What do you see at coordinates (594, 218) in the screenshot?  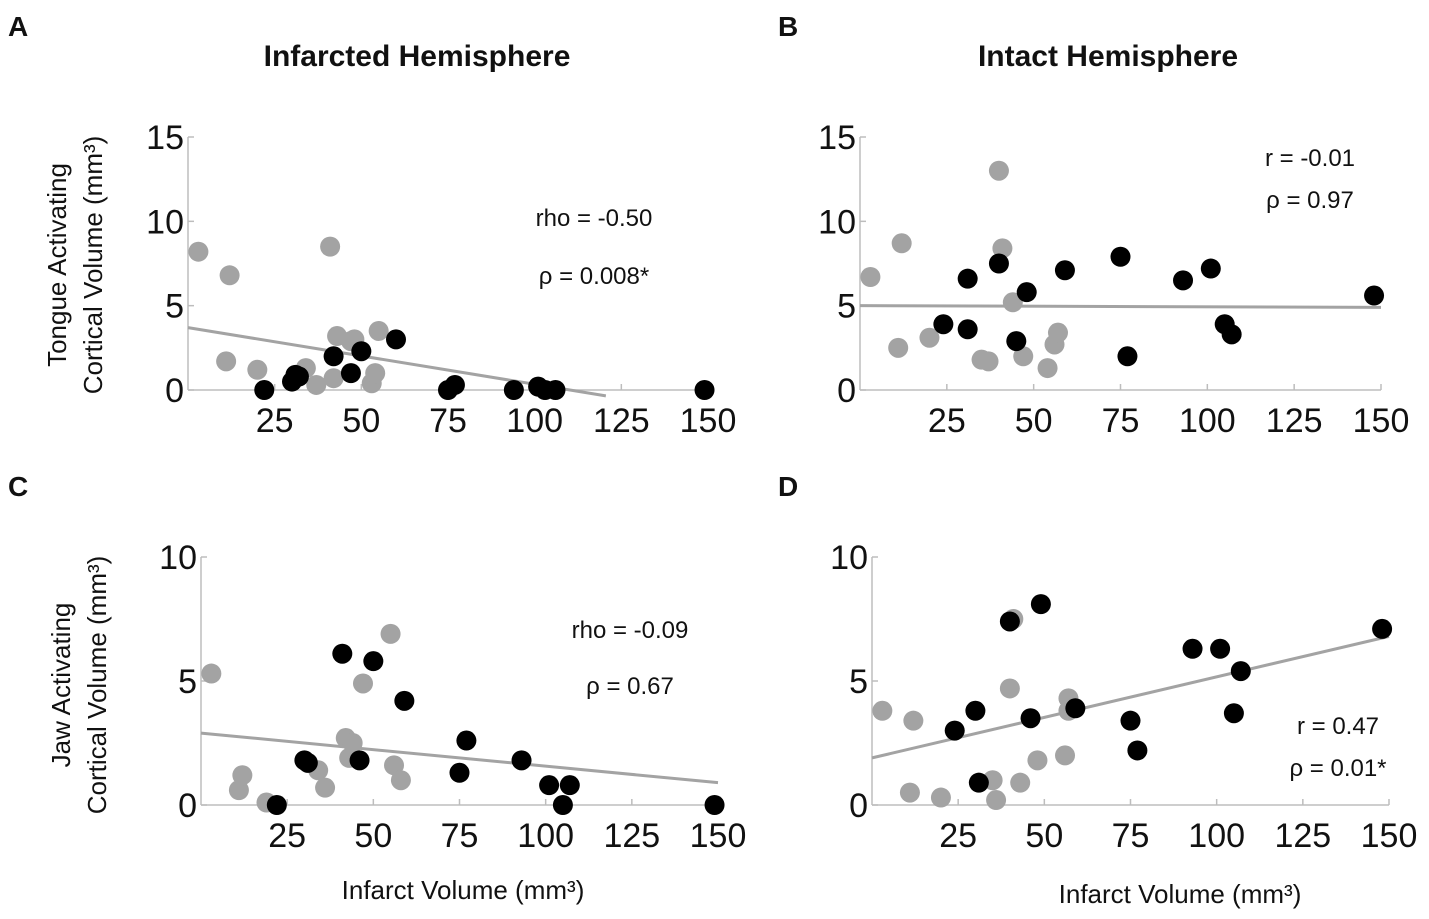 I see `stat-annotation: rho = -0.50` at bounding box center [594, 218].